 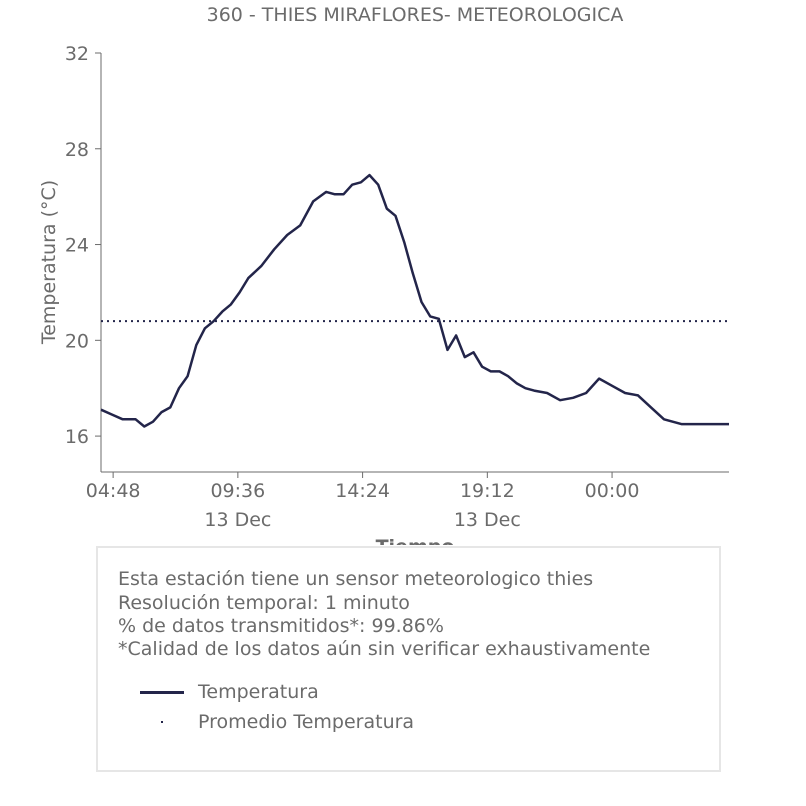 What do you see at coordinates (77, 54) in the screenshot?
I see `y-tick-label: 32` at bounding box center [77, 54].